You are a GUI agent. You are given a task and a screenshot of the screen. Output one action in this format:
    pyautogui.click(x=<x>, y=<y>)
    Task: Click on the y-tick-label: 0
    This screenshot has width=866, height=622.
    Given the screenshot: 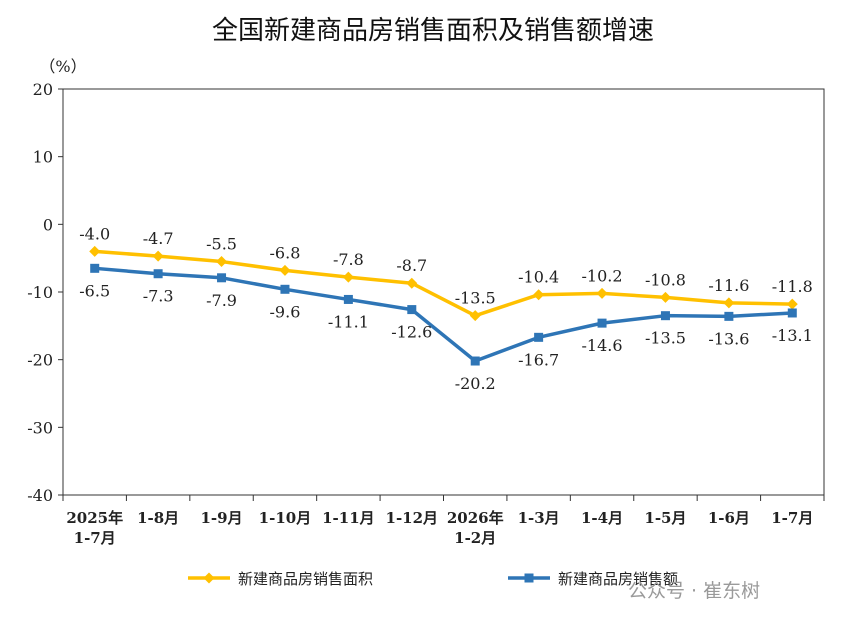 What is the action you would take?
    pyautogui.click(x=48, y=224)
    